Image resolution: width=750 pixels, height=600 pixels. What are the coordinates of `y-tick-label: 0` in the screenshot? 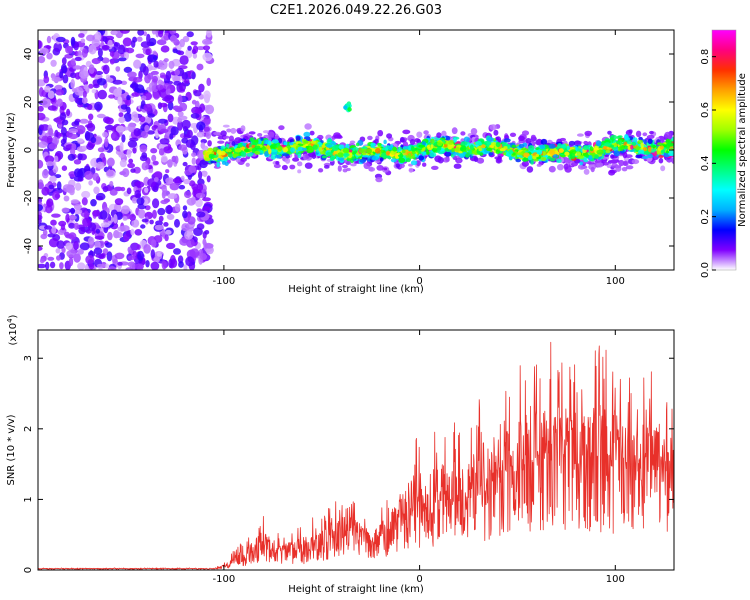 It's located at (28, 570).